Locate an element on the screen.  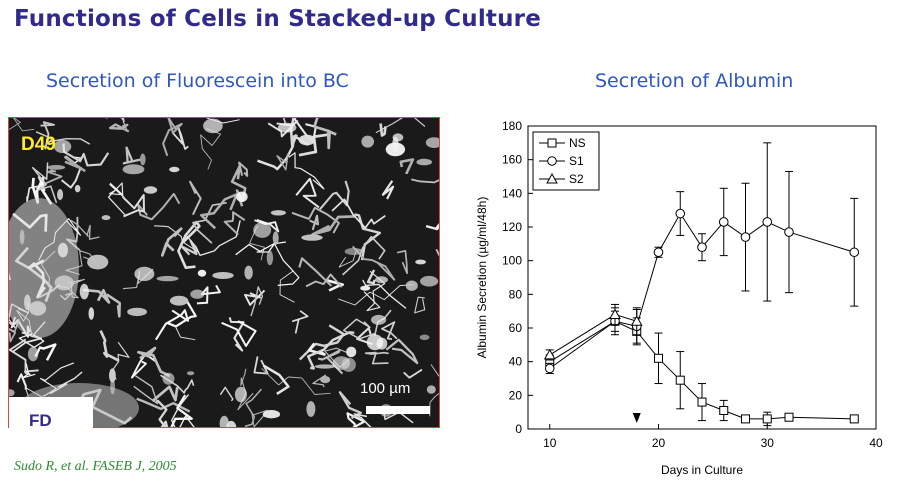
y-tick-label: 160 is located at coordinates (512, 160).